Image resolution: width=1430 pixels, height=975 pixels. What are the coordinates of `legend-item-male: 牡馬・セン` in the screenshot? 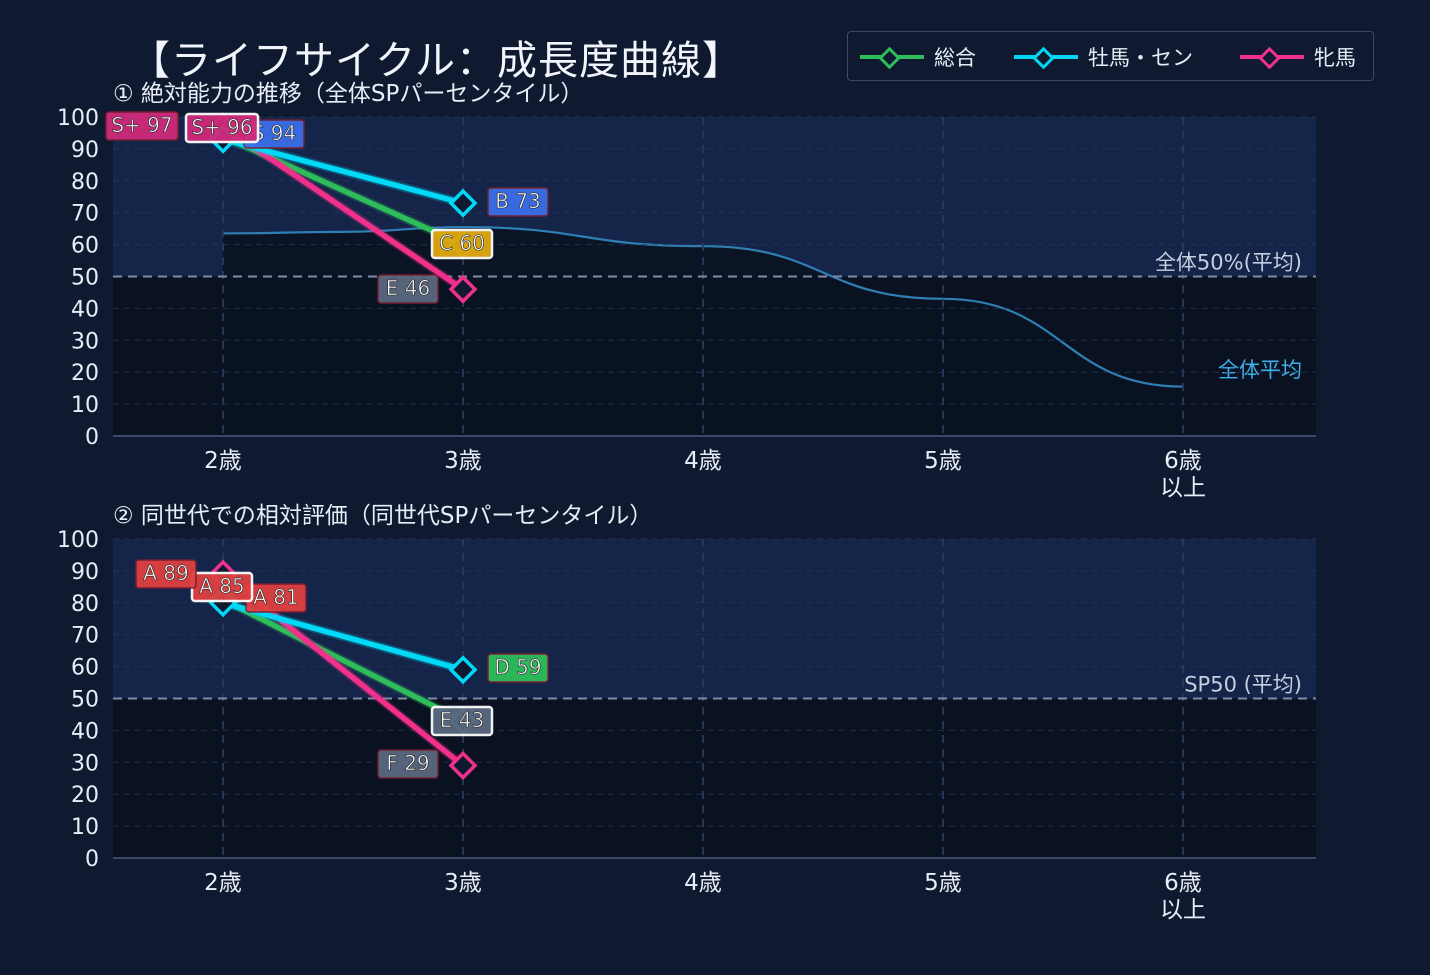 It's located at (1103, 57).